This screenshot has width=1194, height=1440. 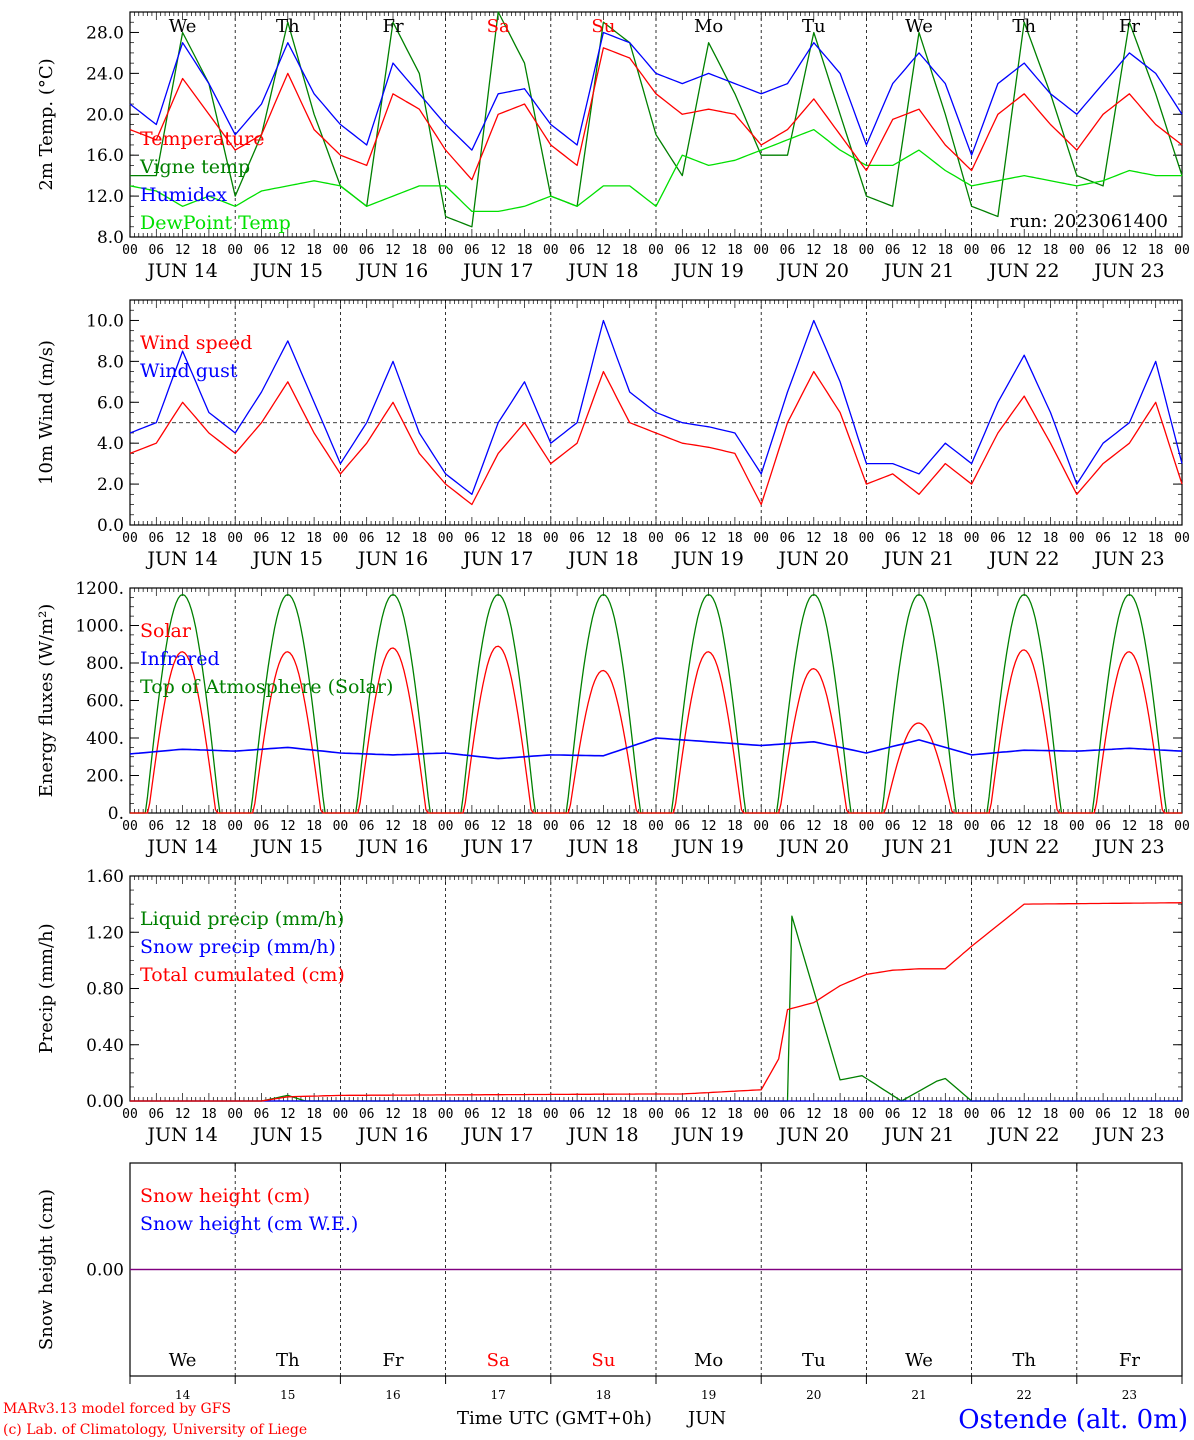 I want to click on y-tick-label: 0.00, so click(x=105, y=1271).